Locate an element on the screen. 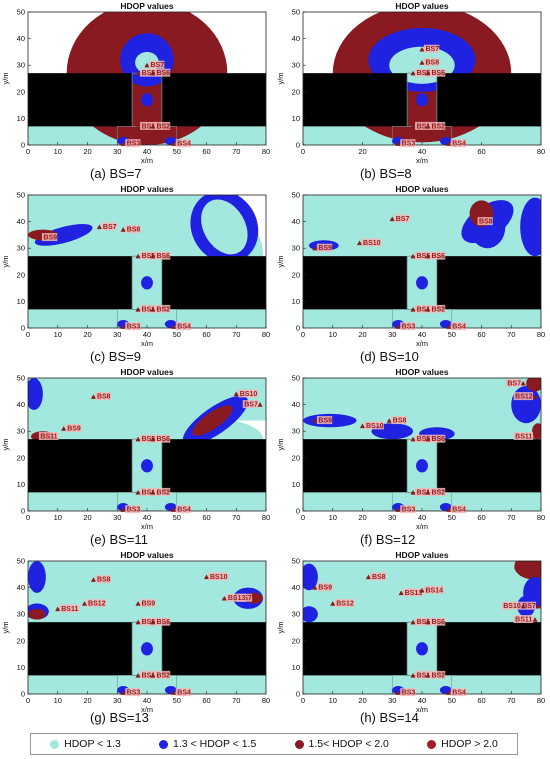 Image resolution: width=550 pixels, height=759 pixels. legend-swatch is located at coordinates (164, 744).